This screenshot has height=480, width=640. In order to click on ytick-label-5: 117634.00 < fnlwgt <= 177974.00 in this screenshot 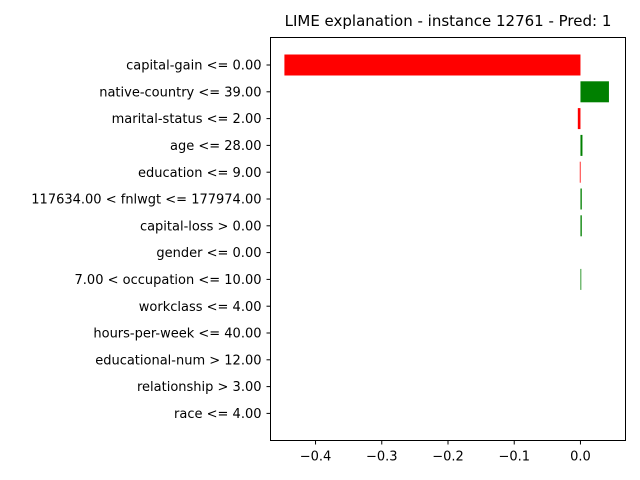, I will do `click(146, 200)`.